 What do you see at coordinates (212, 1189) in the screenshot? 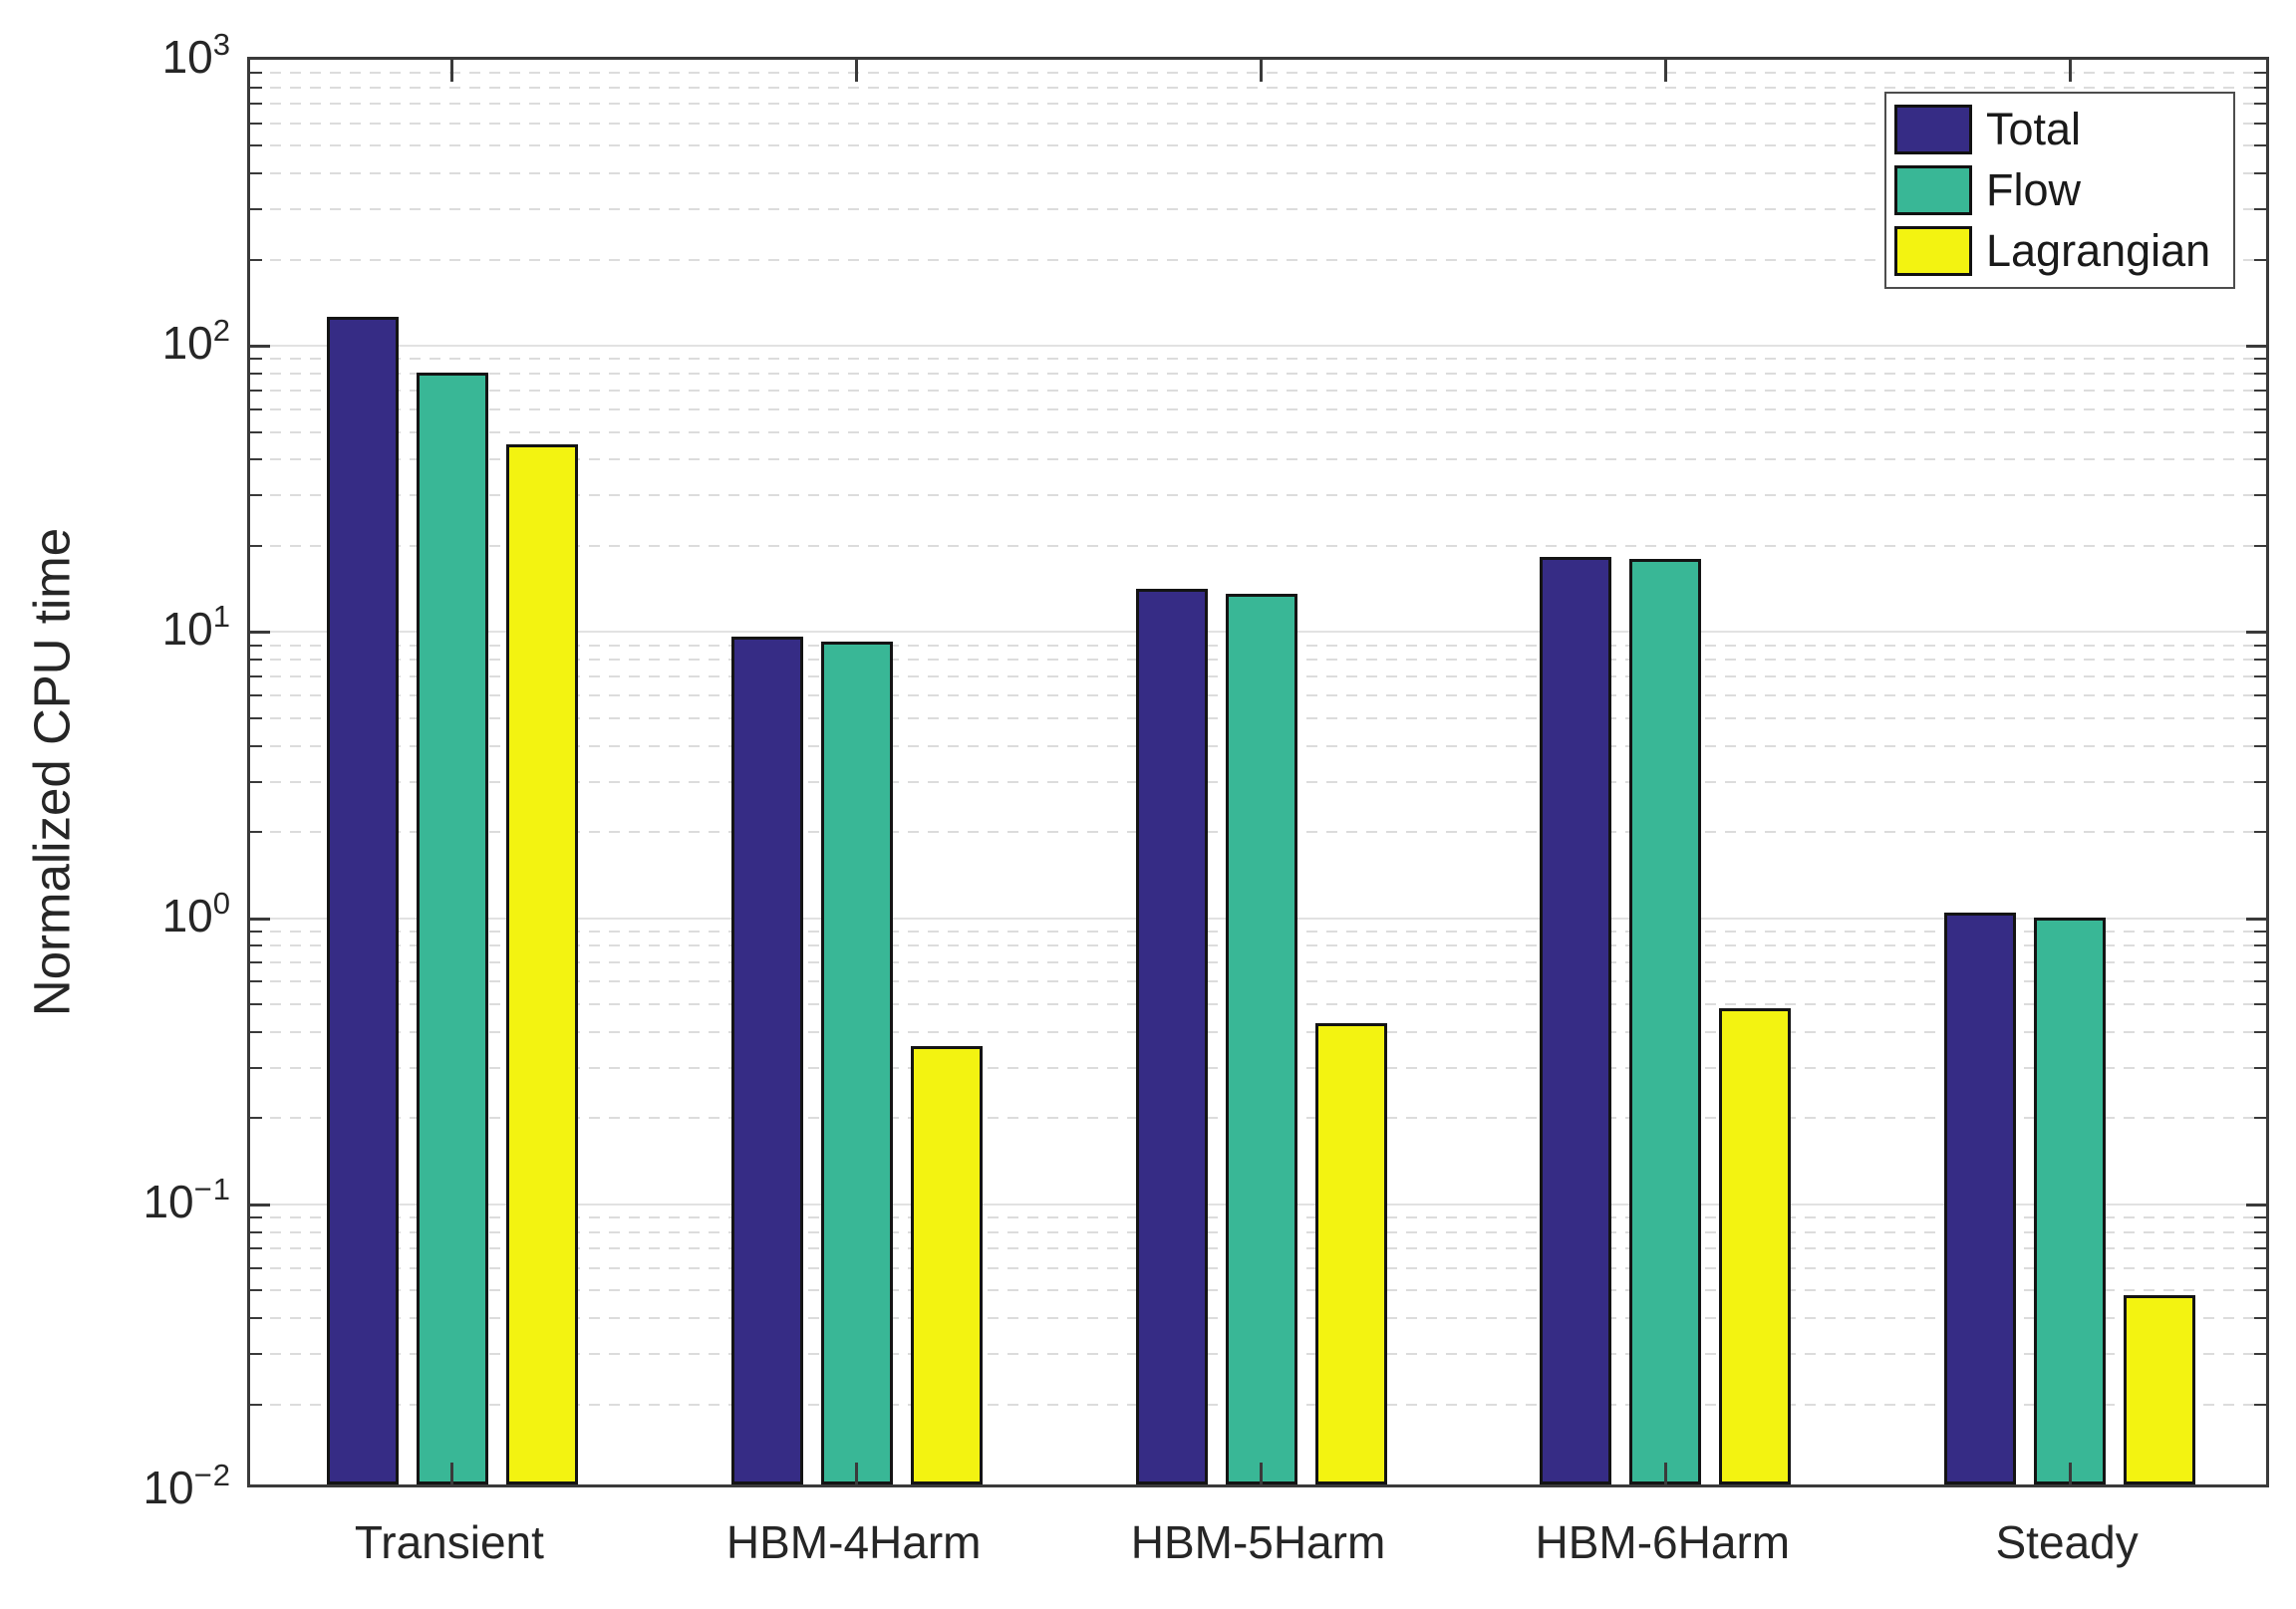
I see `y-tick-exponent: −1` at bounding box center [212, 1189].